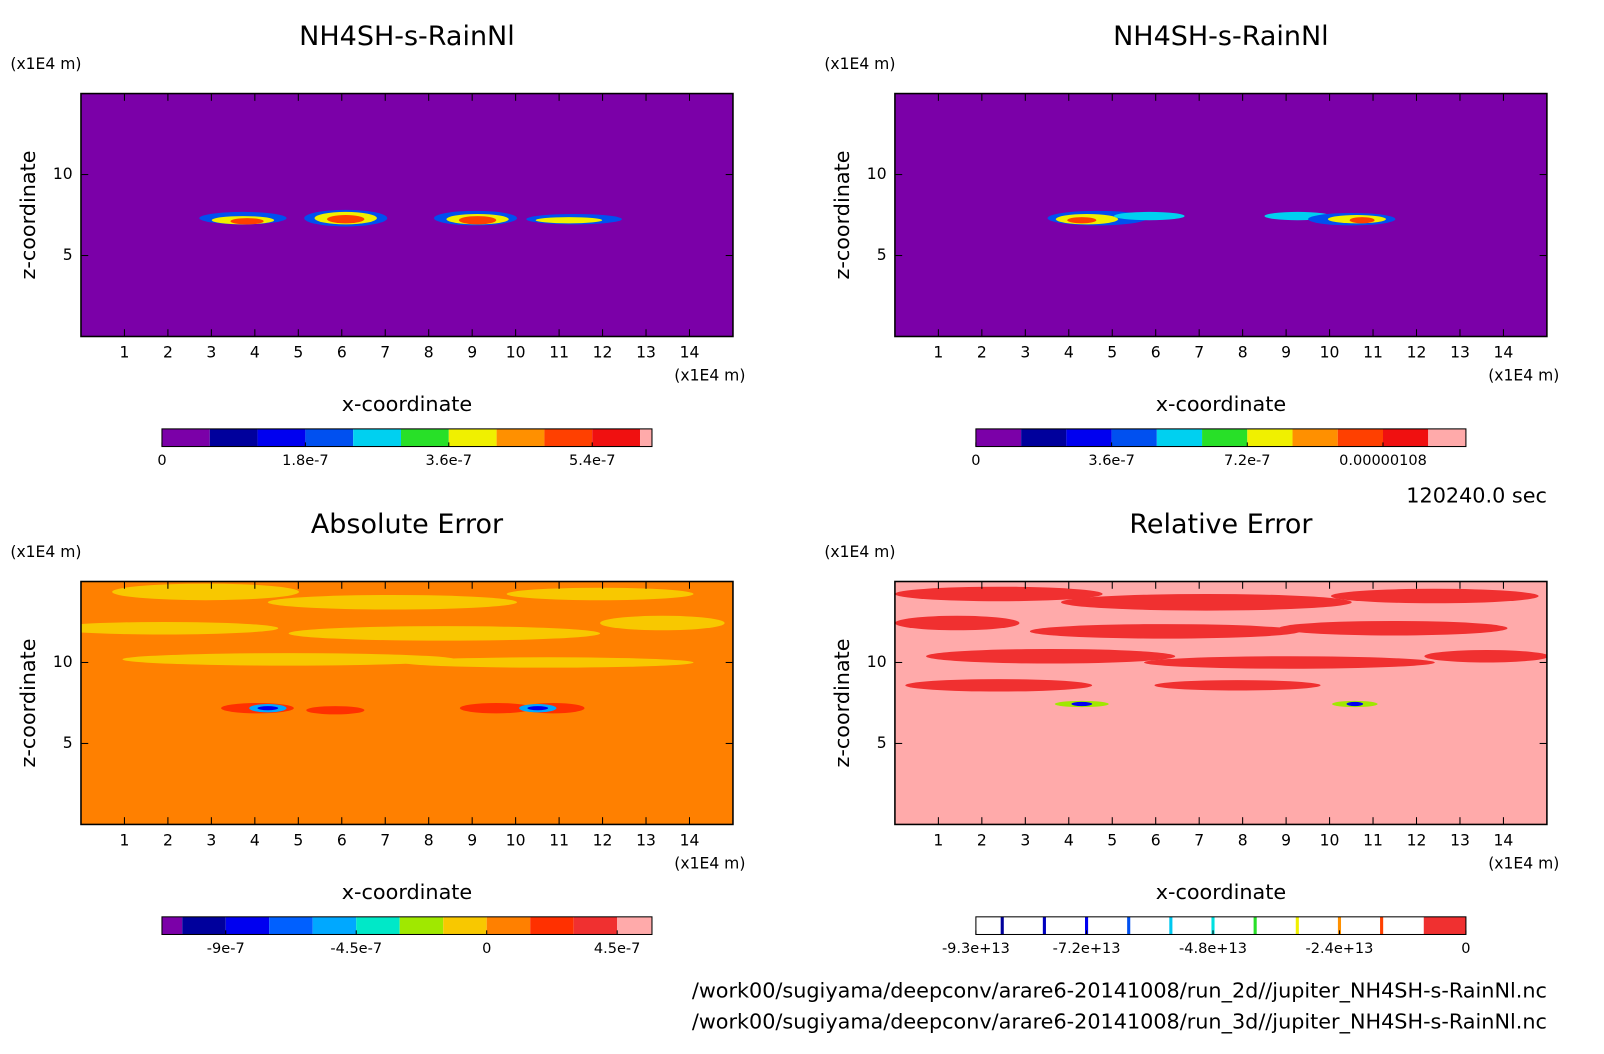 Image resolution: width=1604 pixels, height=1054 pixels. I want to click on colorbar-tick-label: -9e-7, so click(226, 949).